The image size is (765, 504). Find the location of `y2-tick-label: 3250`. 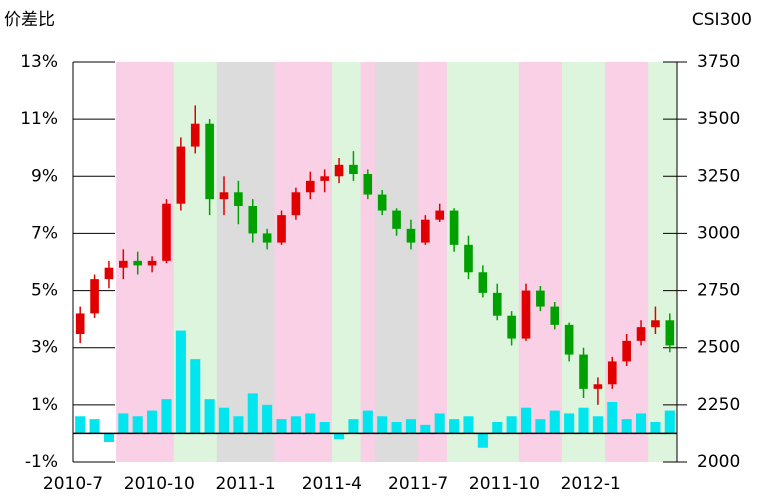

y2-tick-label: 3250 is located at coordinates (718, 176).